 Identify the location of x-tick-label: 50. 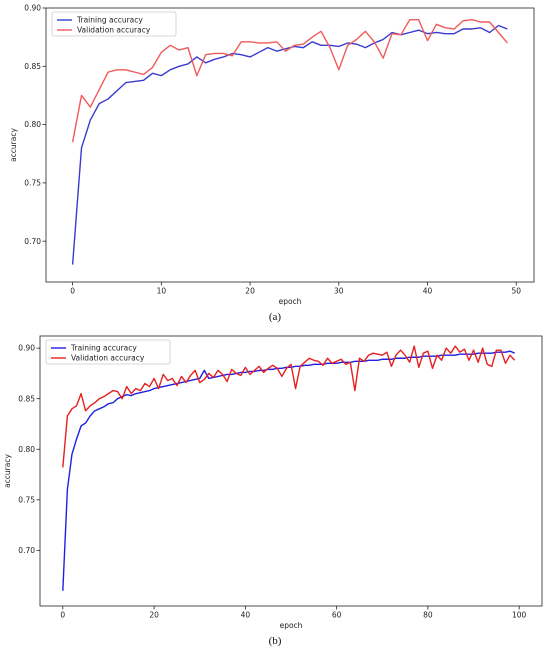
(516, 291).